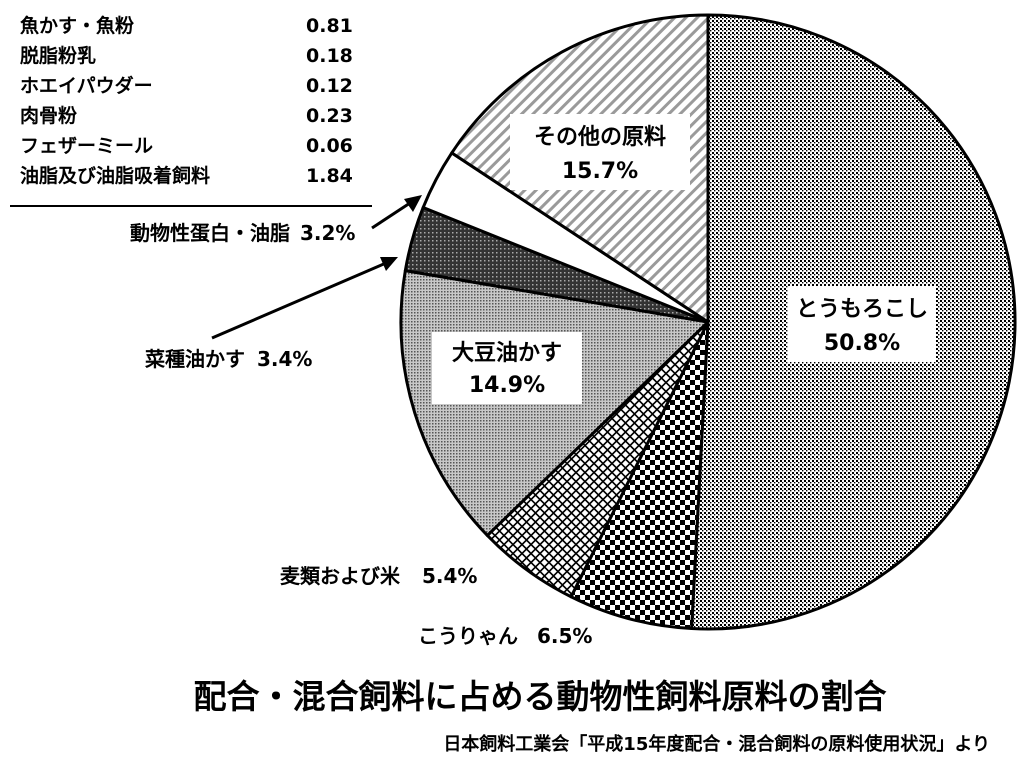 The width and height of the screenshot is (1024, 768). What do you see at coordinates (540, 696) in the screenshot?
I see `chart-title: 配合・混合飼料に占める動物性飼料原料の割合` at bounding box center [540, 696].